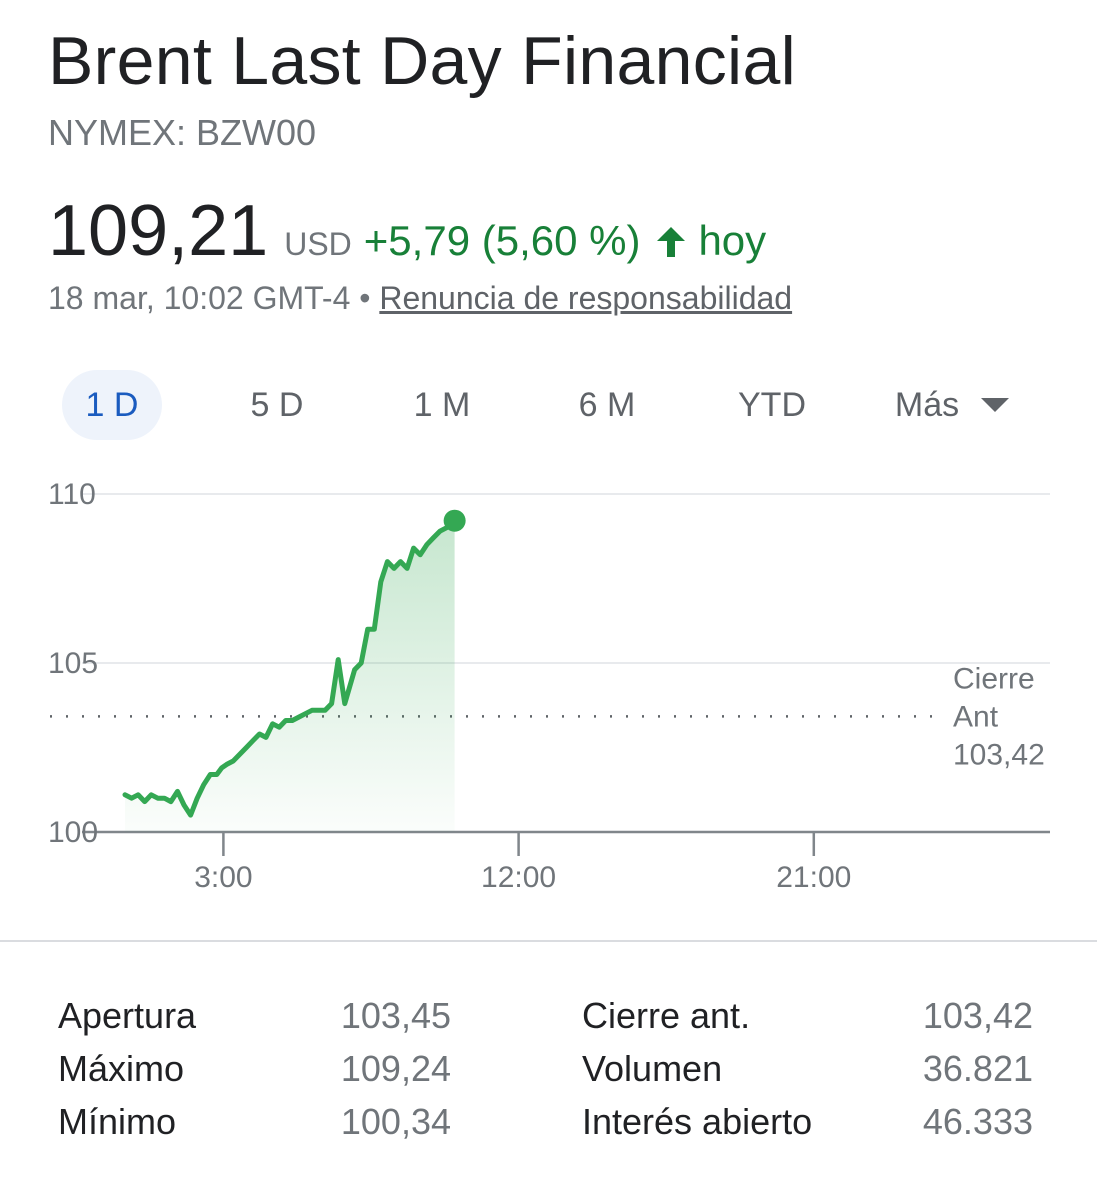 This screenshot has height=1200, width=1097. I want to click on stat-label: Interés abierto, so click(697, 1121).